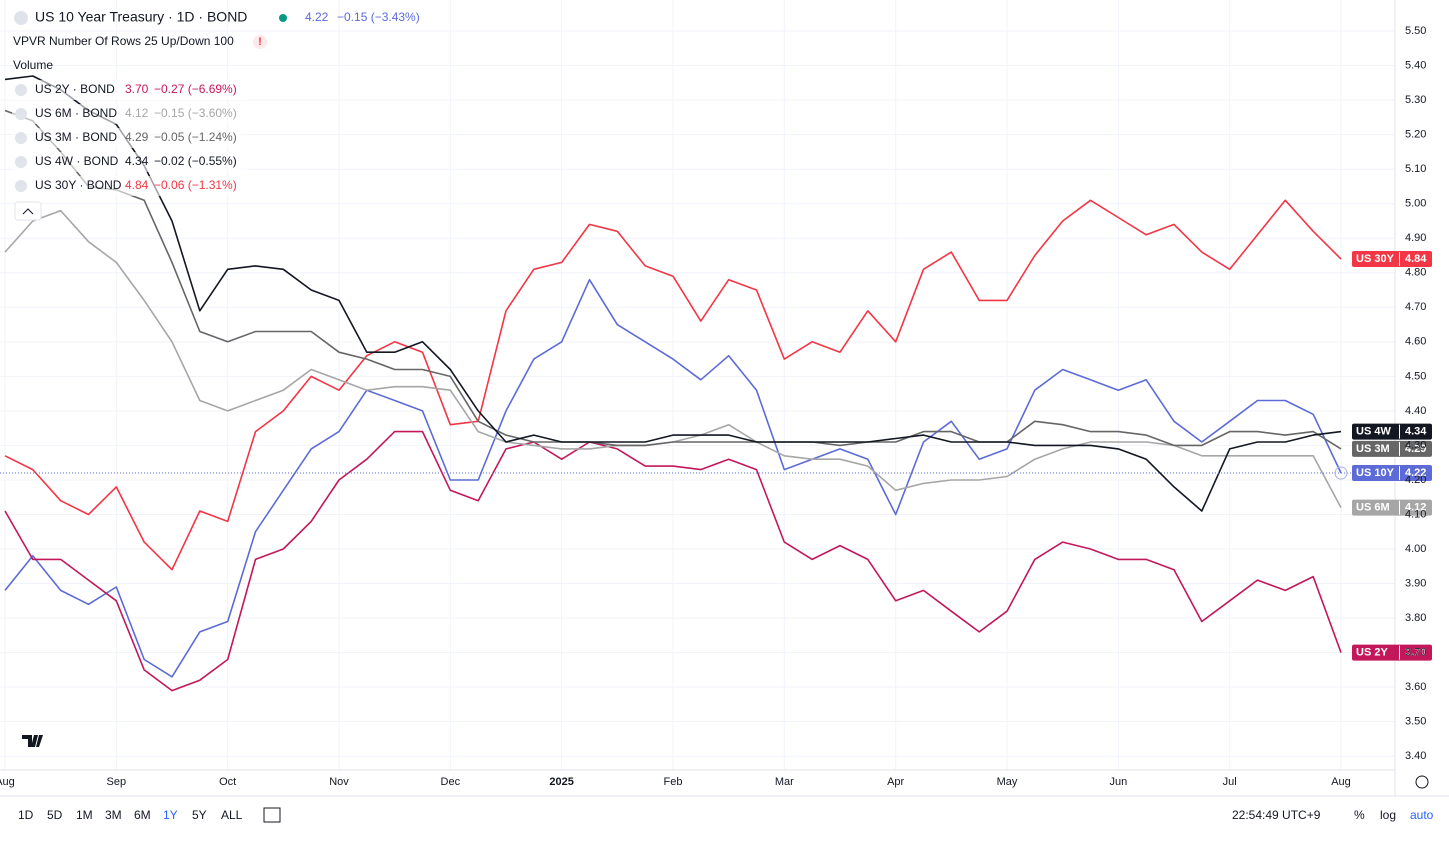  What do you see at coordinates (317, 17) in the screenshot?
I see `header-last: 4.22` at bounding box center [317, 17].